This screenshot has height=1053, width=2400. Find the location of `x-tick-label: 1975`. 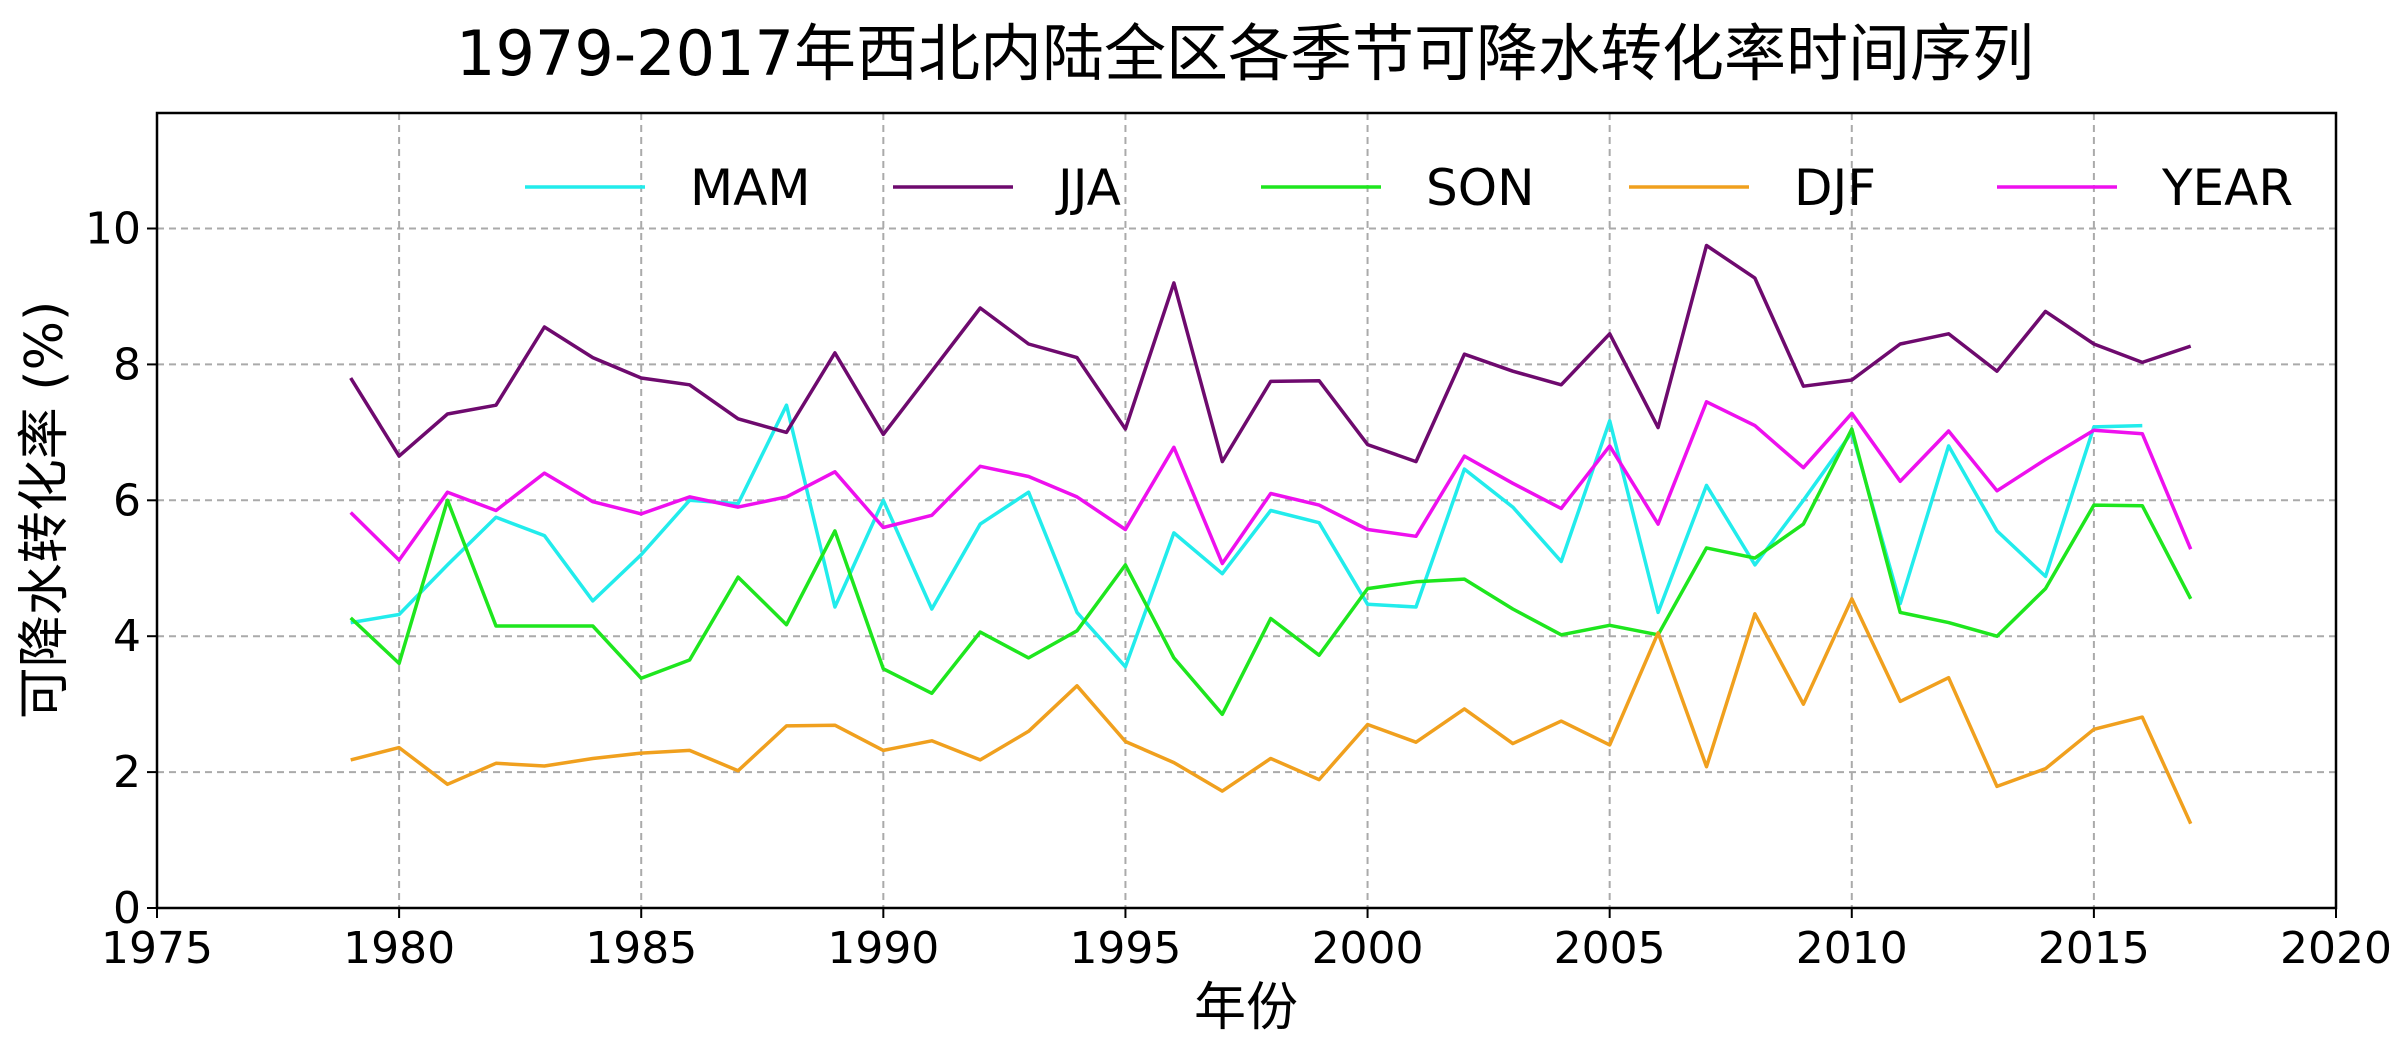

x-tick-label: 1975 is located at coordinates (157, 948).